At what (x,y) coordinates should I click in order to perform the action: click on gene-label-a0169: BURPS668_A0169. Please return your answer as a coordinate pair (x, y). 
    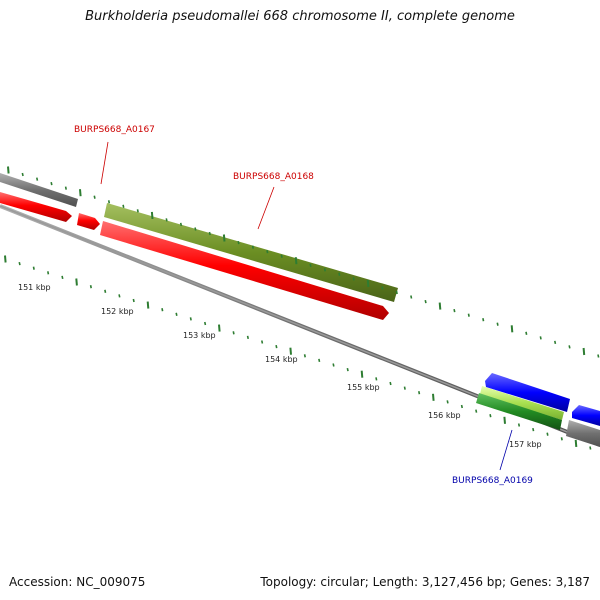
    Looking at the image, I should click on (492, 481).